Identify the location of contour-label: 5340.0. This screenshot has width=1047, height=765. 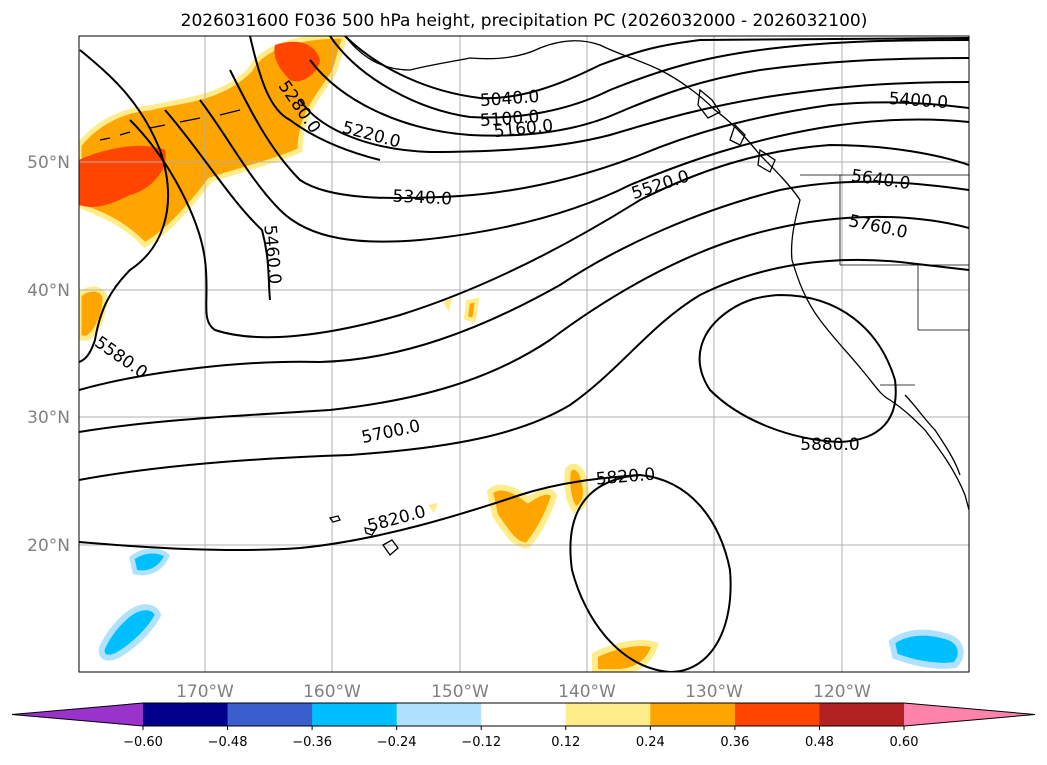
(422, 197).